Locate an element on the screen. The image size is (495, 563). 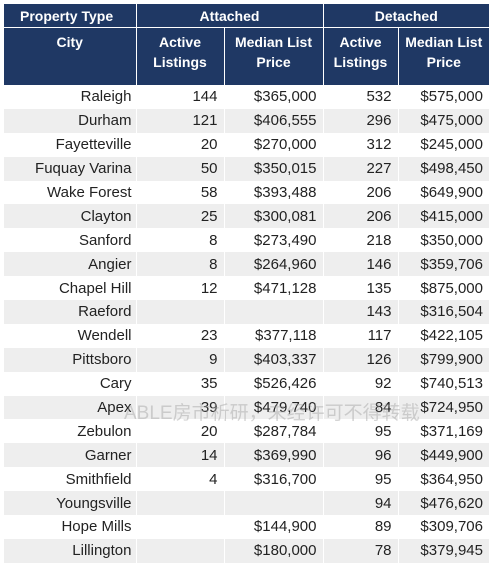
table-row: Wendell 23 $377,118 117 $422,105 is located at coordinates (246, 335).